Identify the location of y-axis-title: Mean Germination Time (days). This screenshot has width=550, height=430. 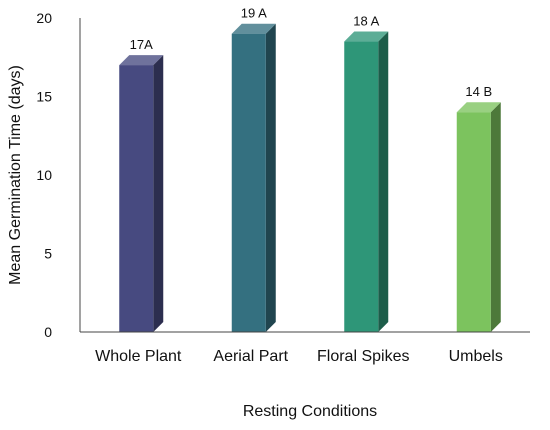
(15, 175).